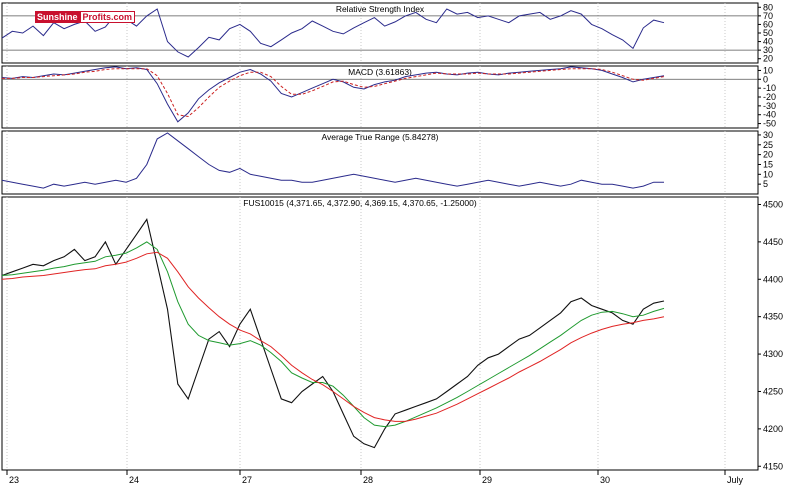  I want to click on y-tick-label: 4300, so click(773, 354).